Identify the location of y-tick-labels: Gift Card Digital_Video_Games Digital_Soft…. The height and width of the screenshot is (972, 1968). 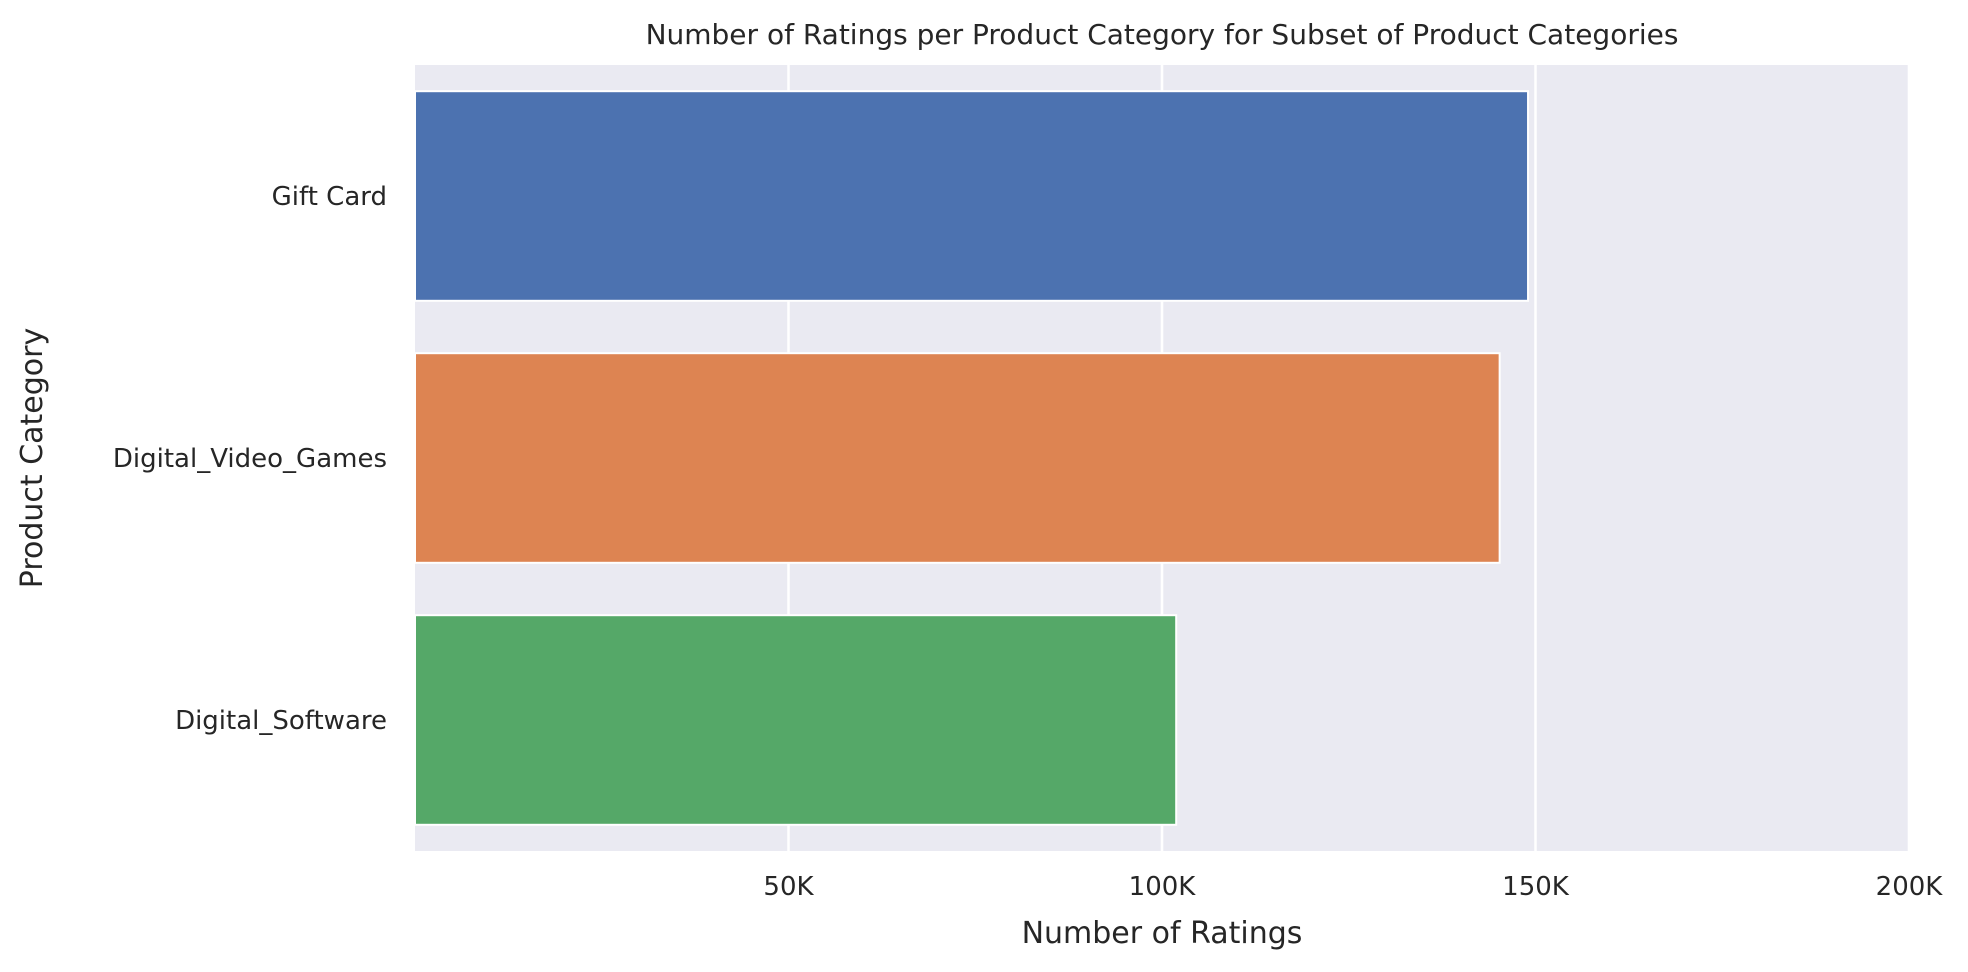
(250, 459).